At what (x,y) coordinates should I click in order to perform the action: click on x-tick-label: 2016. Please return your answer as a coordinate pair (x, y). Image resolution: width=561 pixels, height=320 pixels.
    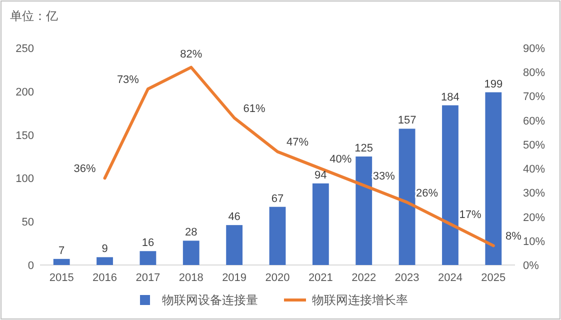
    Looking at the image, I should click on (105, 278).